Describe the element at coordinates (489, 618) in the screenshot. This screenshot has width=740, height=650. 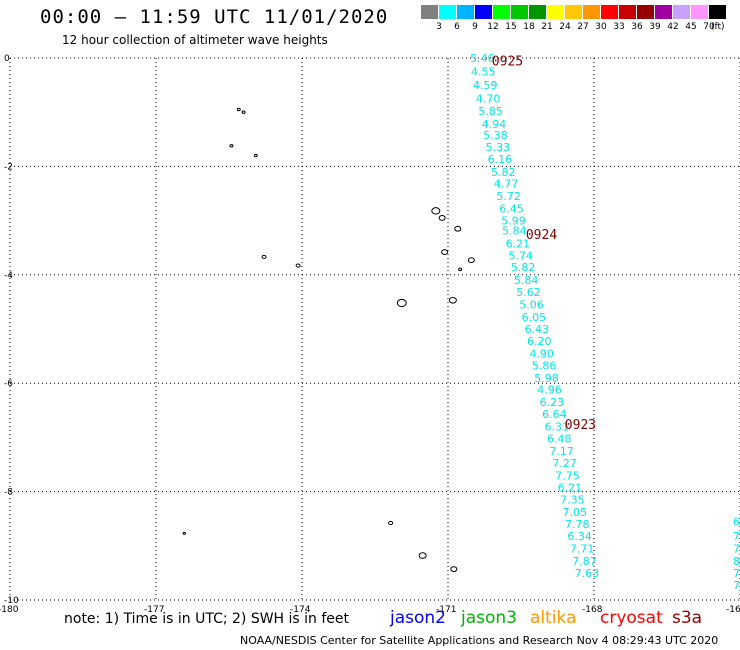
I see `satellite-label-jason3: jason3` at that location.